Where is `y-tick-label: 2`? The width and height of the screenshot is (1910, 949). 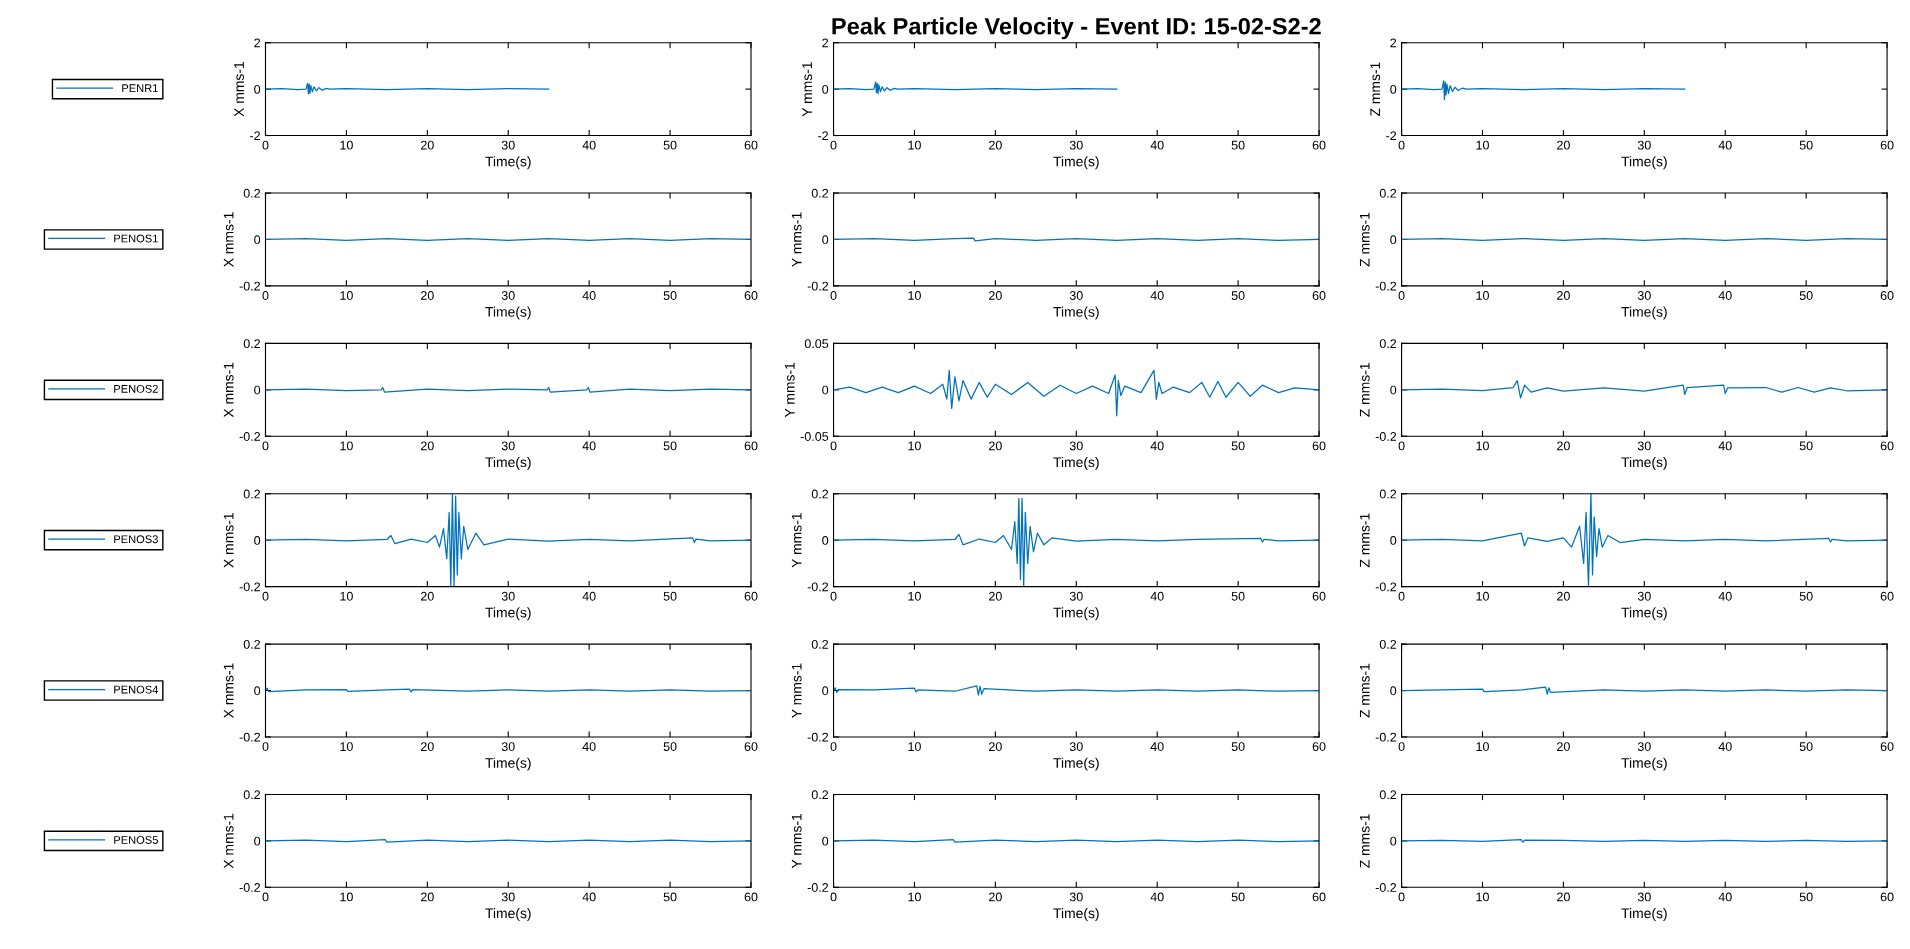
y-tick-label: 2 is located at coordinates (825, 43).